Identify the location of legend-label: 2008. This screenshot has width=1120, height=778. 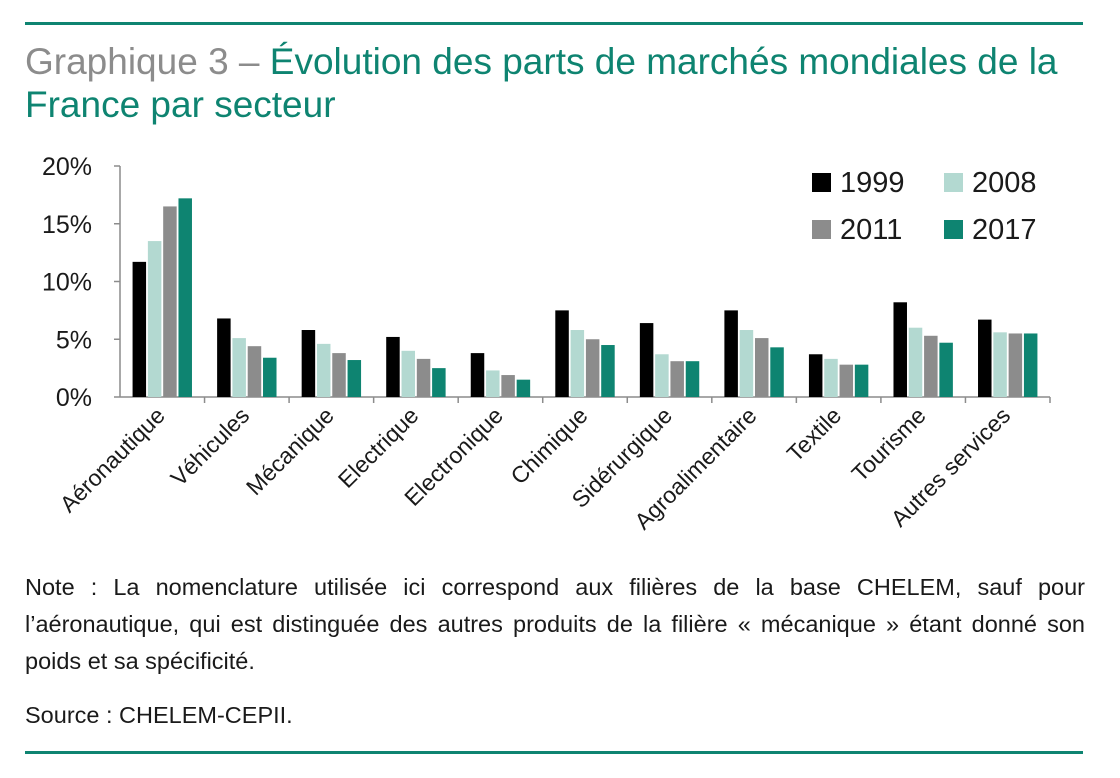
(1004, 183).